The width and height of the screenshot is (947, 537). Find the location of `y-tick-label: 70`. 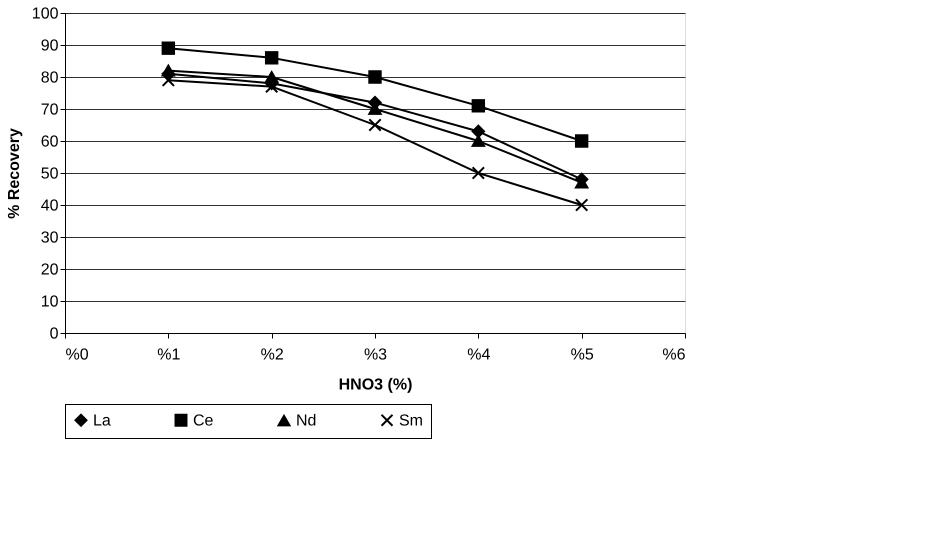

y-tick-label: 70 is located at coordinates (49, 110).